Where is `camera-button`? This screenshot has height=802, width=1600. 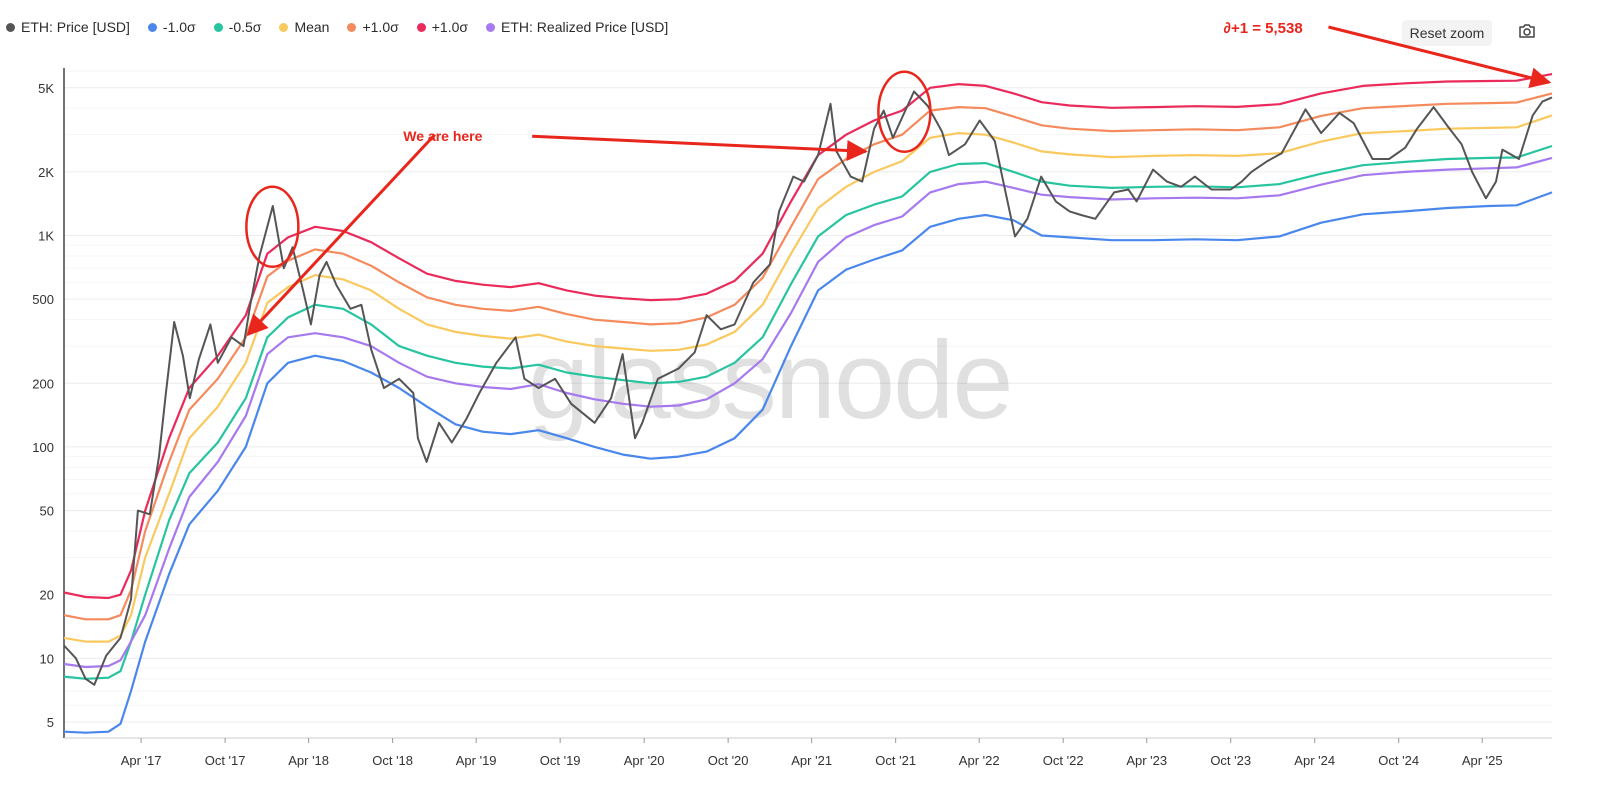
camera-button is located at coordinates (1527, 33).